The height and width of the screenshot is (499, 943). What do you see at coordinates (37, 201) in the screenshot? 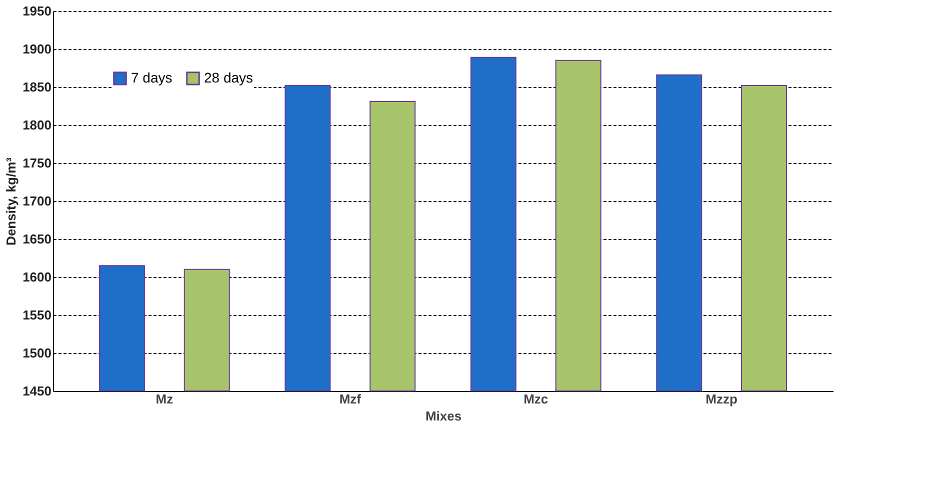
I see `y-tick-label: 1700` at bounding box center [37, 201].